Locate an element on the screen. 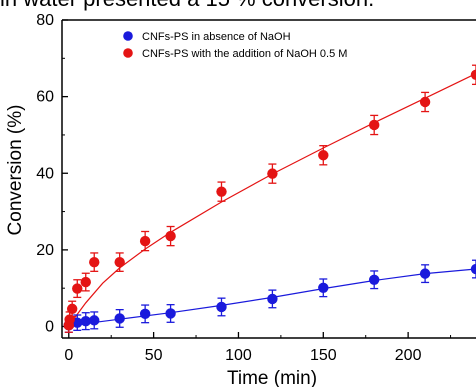 The height and width of the screenshot is (392, 476). y-tick-label: 80 is located at coordinates (45, 20).